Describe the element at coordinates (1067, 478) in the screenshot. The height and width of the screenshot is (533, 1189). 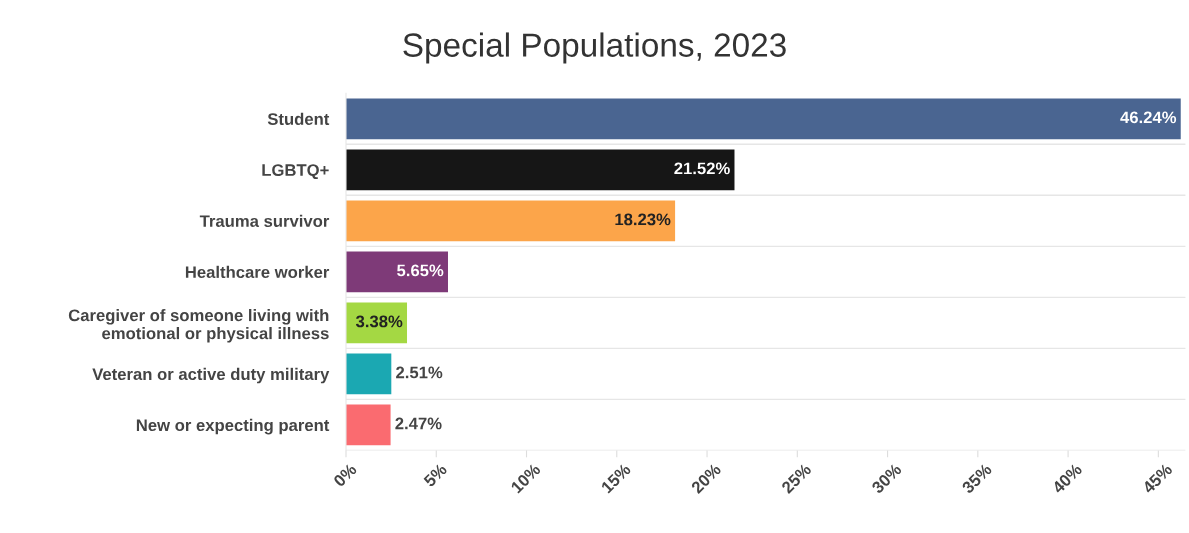
I see `x-tick-label: 40%` at that location.